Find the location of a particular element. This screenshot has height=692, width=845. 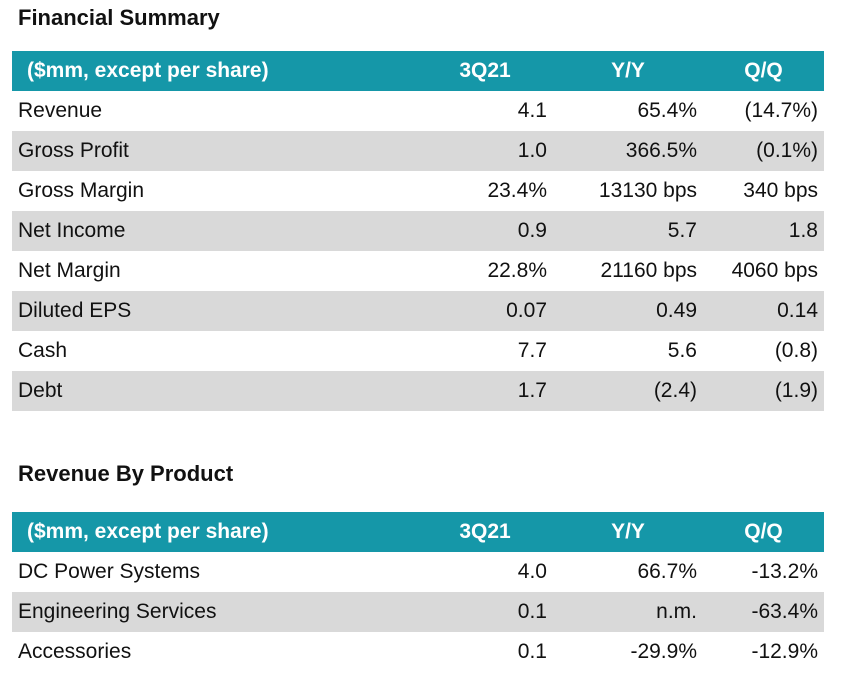

cell-3q21: 23.4% is located at coordinates (517, 190).